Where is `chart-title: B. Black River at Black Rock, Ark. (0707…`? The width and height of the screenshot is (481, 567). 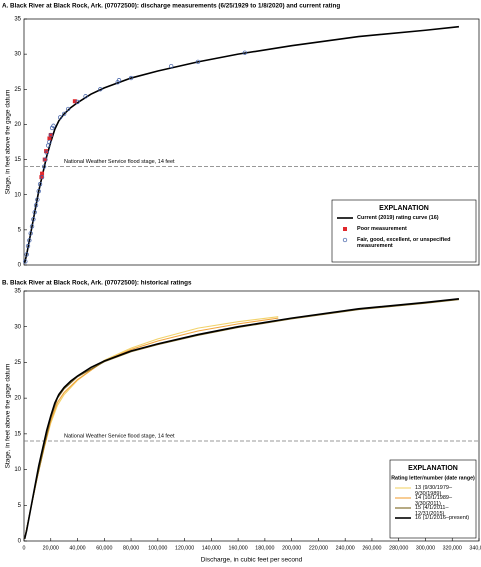 chart-title: B. Black River at Black Rock, Ark. (0707… is located at coordinates (97, 283).